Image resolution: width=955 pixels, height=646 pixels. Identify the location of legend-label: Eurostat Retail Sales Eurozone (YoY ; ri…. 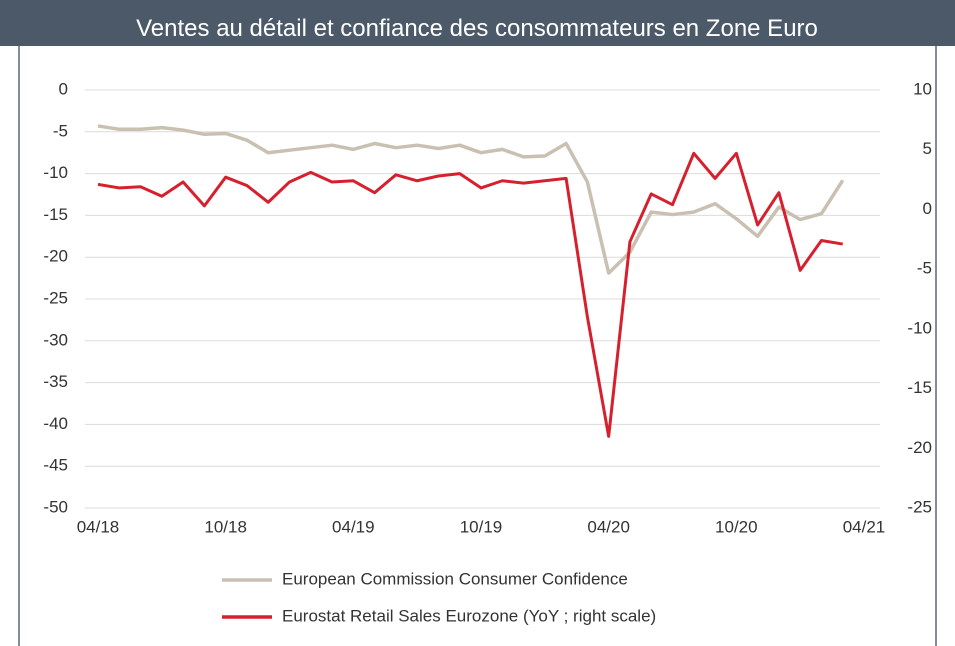
(469, 615).